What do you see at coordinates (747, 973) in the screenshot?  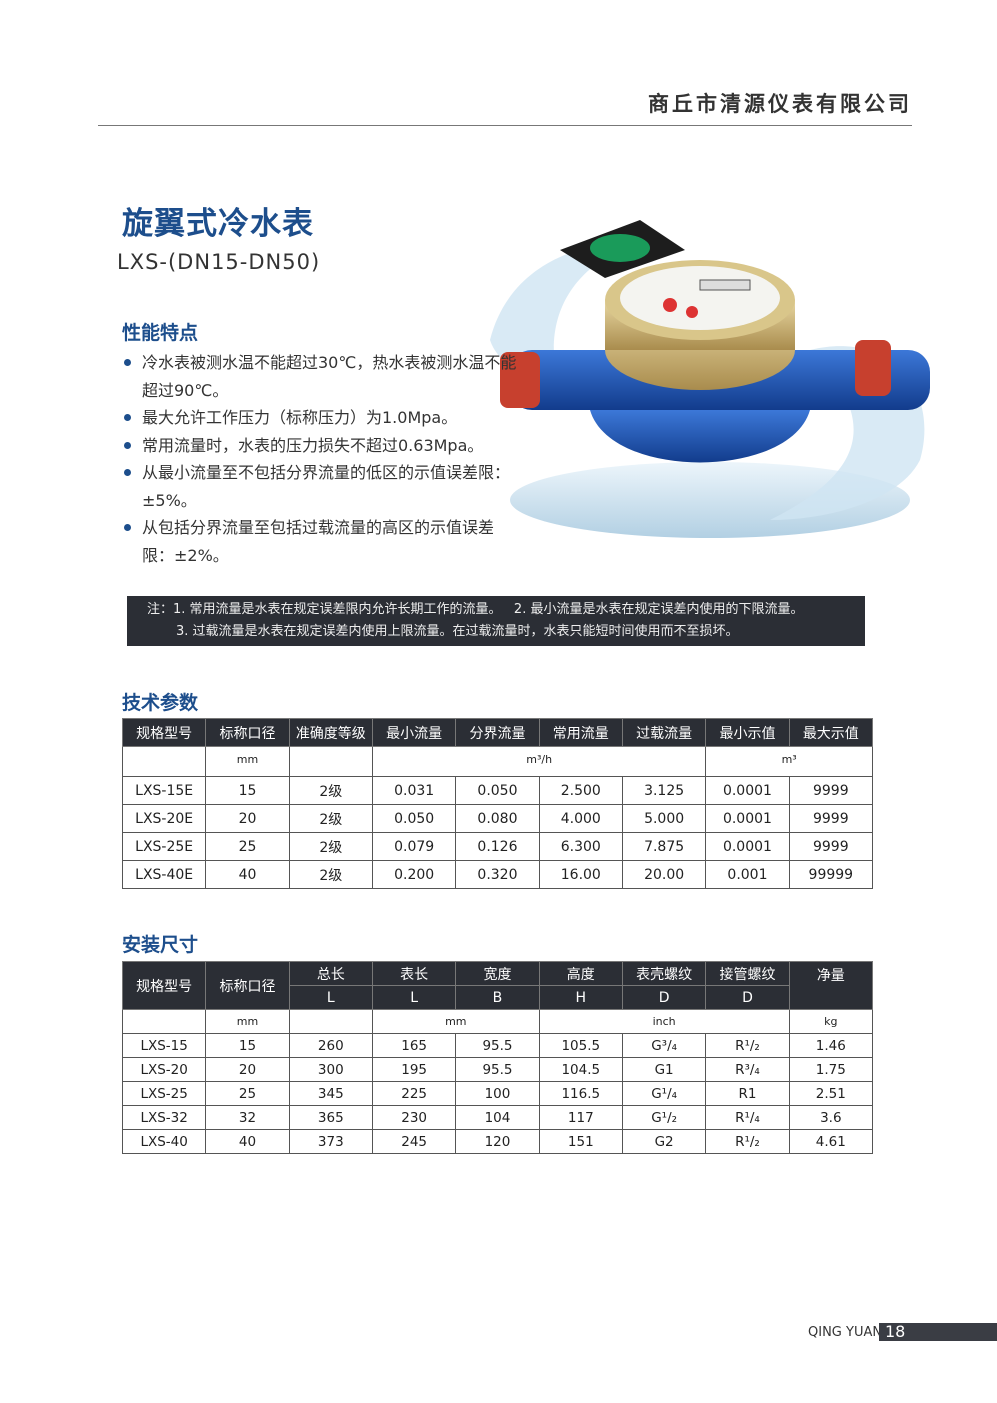 I see `col-header: 接管螺纹` at bounding box center [747, 973].